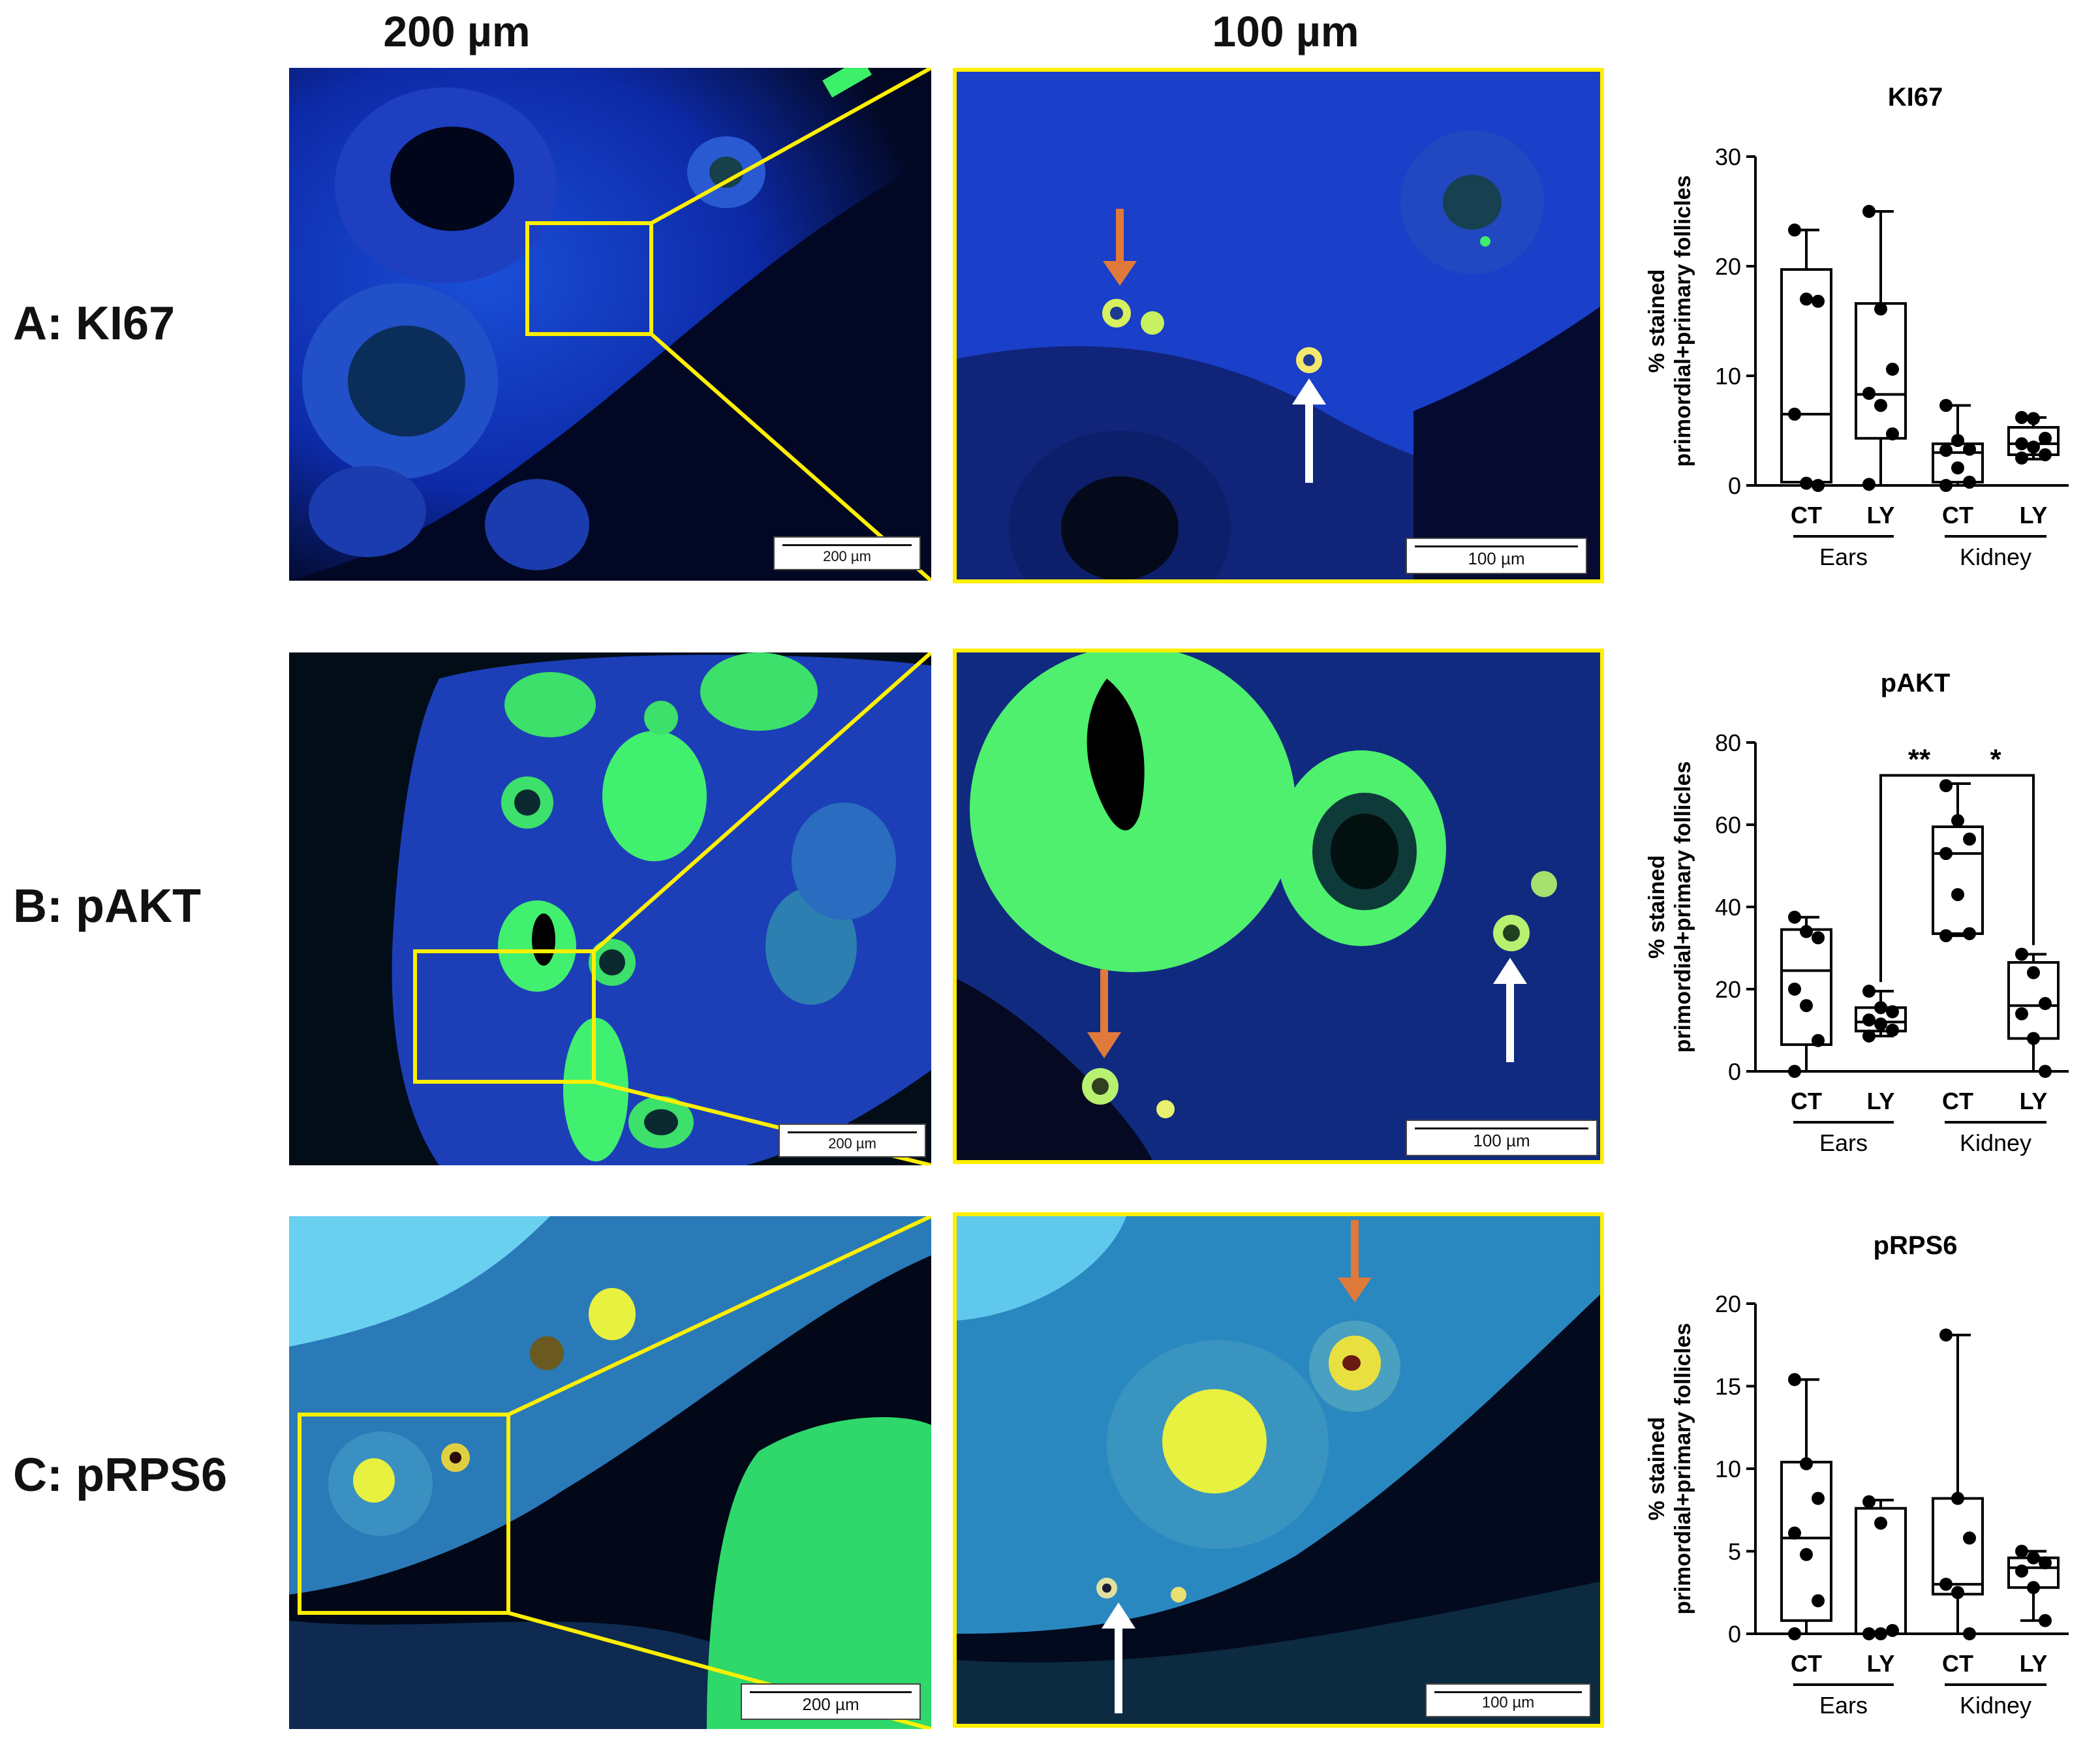 This screenshot has height=1746, width=2100. What do you see at coordinates (1104, 1014) in the screenshot?
I see `orange-arrow-pakt` at bounding box center [1104, 1014].